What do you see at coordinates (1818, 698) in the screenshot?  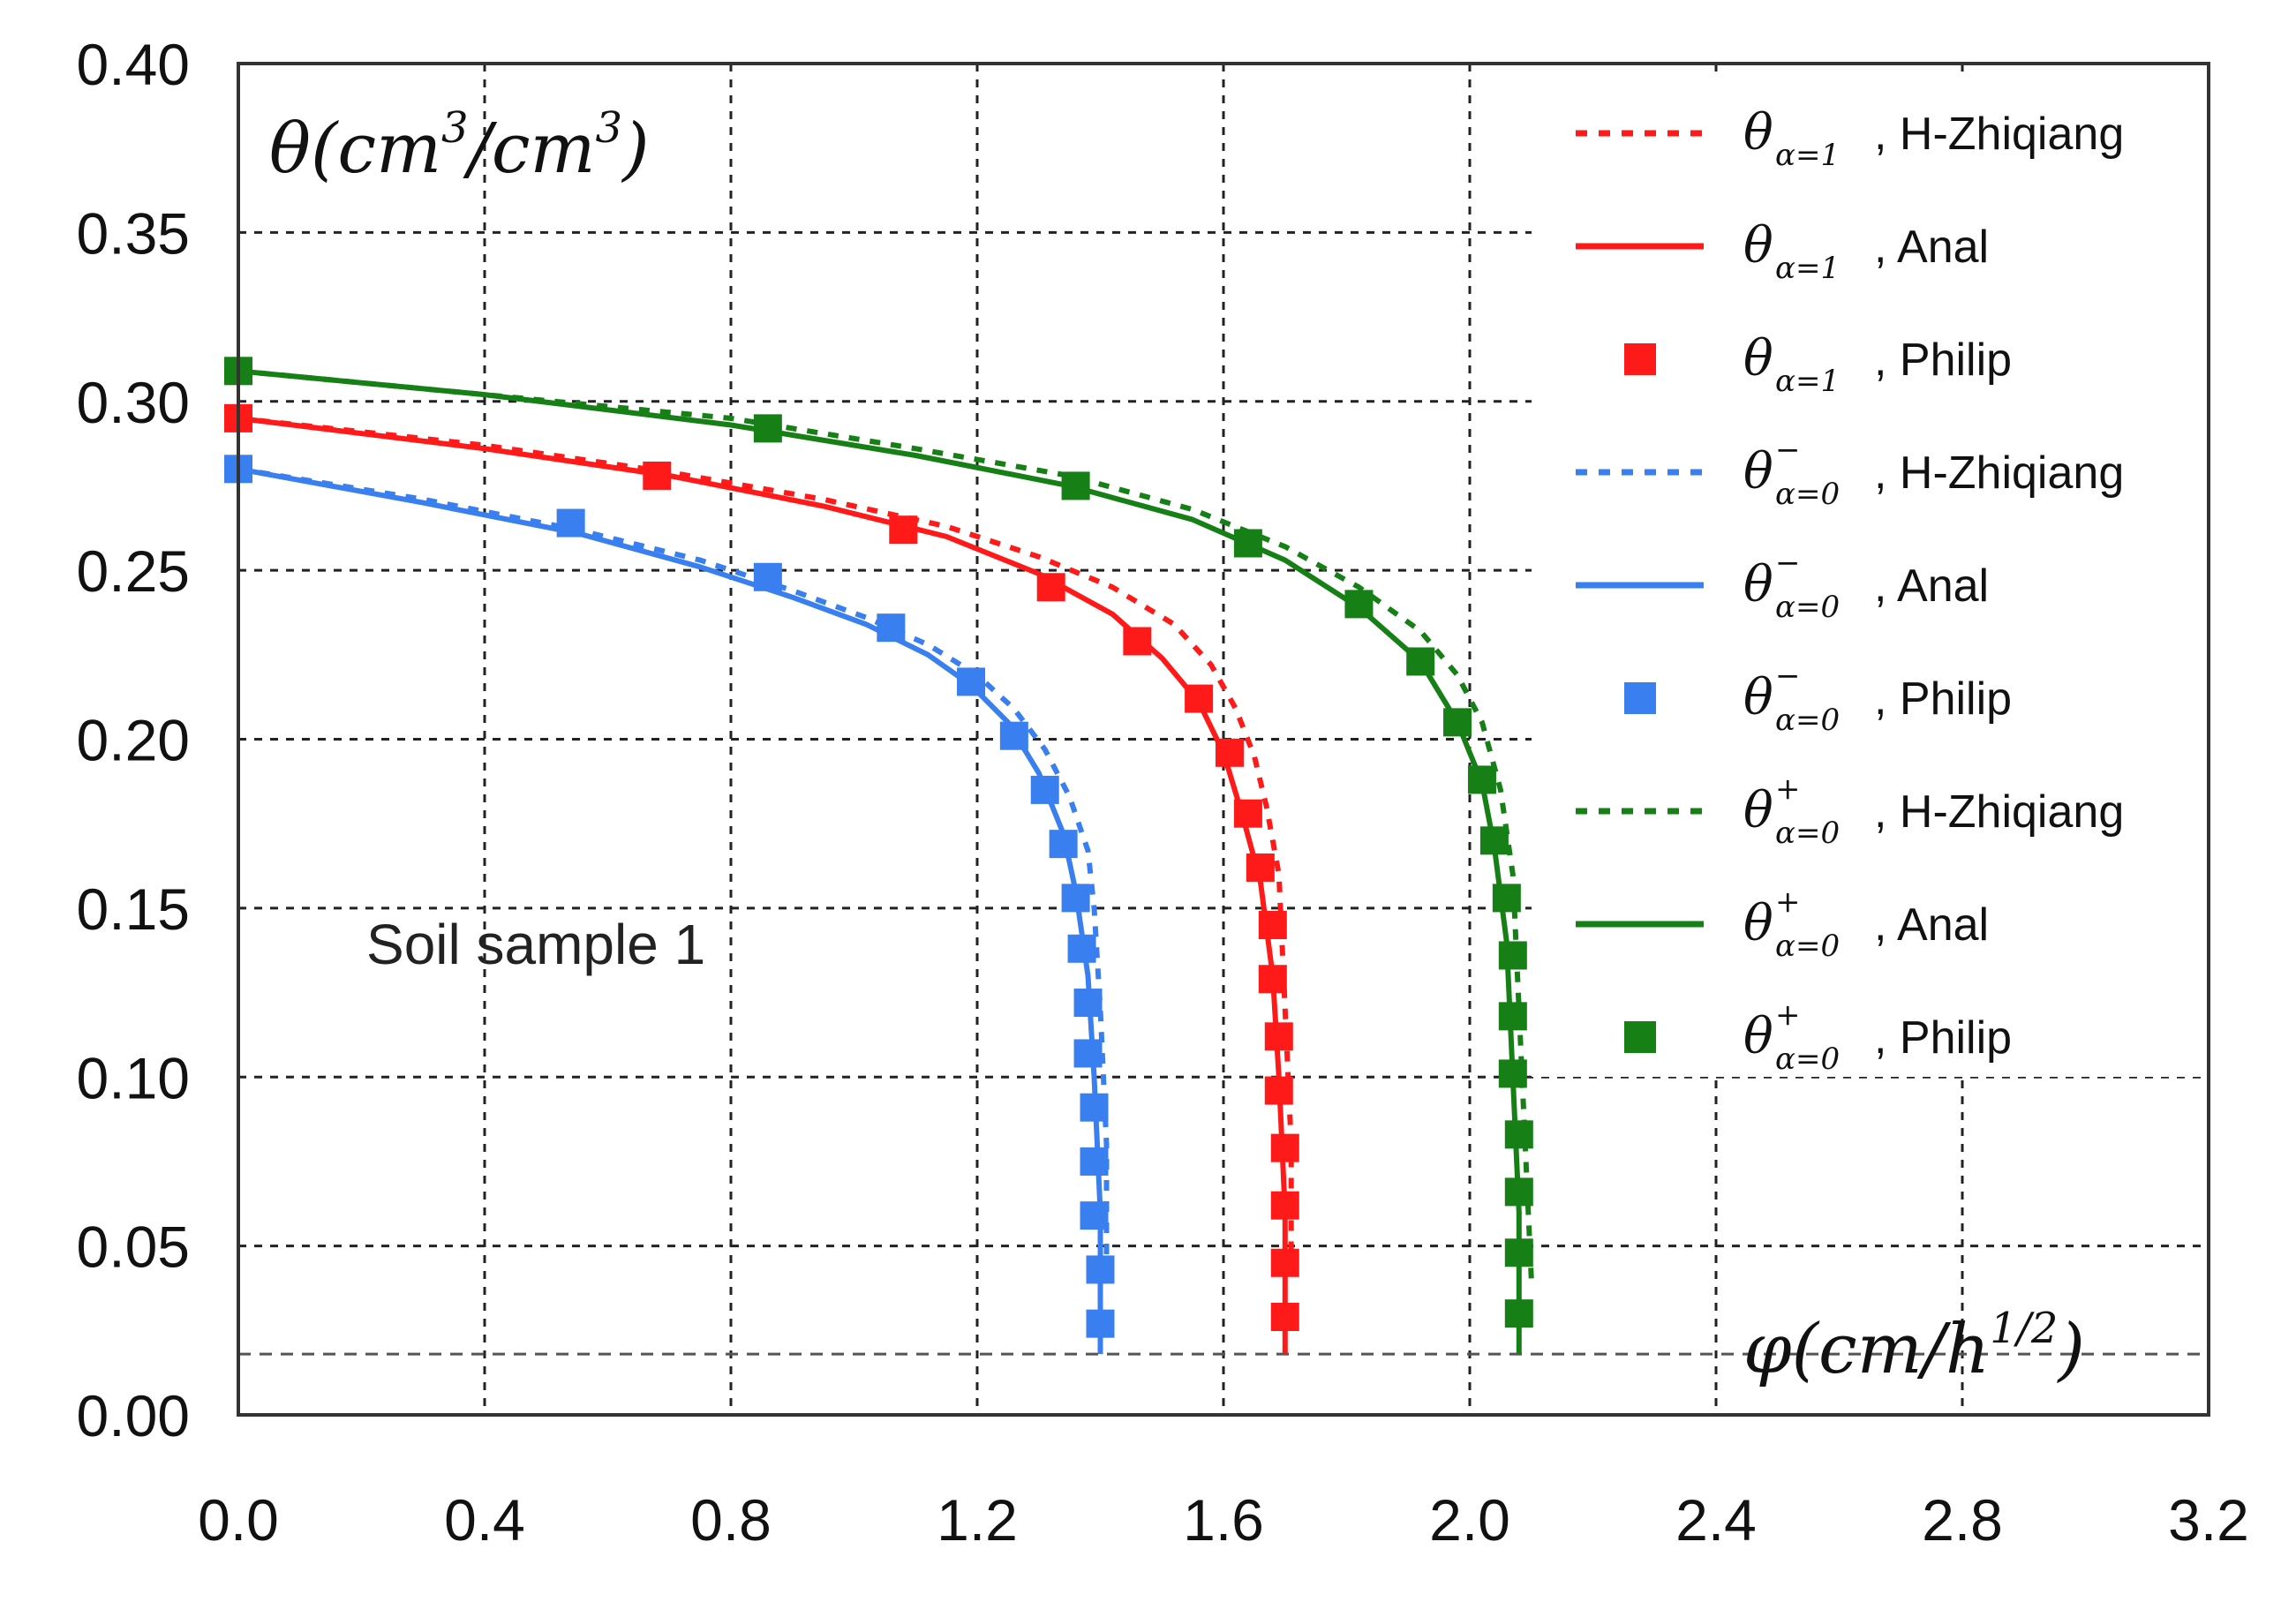 I see `legend-entry: θ − α=0 , Philip` at bounding box center [1818, 698].